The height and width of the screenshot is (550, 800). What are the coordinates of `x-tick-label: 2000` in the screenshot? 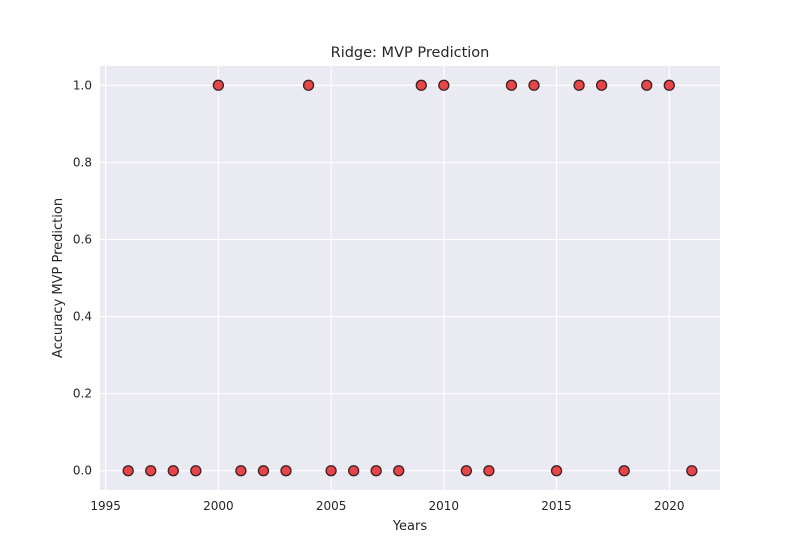 It's located at (218, 506).